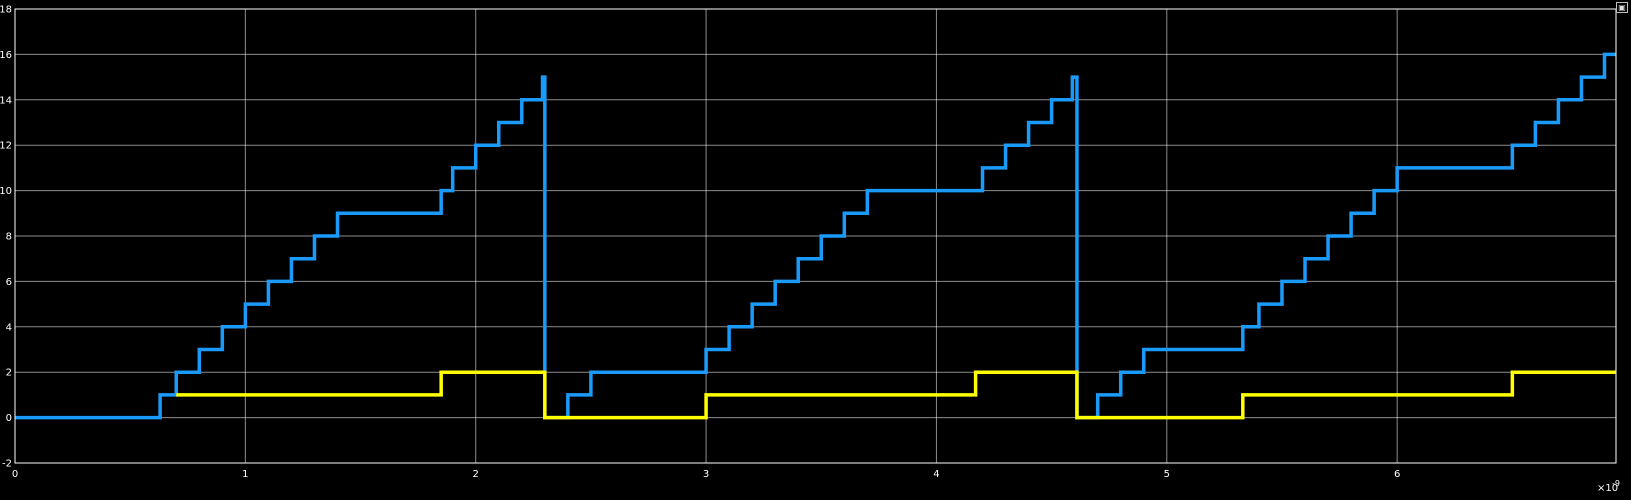 Image resolution: width=1631 pixels, height=500 pixels. Describe the element at coordinates (1622, 7) in the screenshot. I see `axes-toolbar-button: ▣` at that location.